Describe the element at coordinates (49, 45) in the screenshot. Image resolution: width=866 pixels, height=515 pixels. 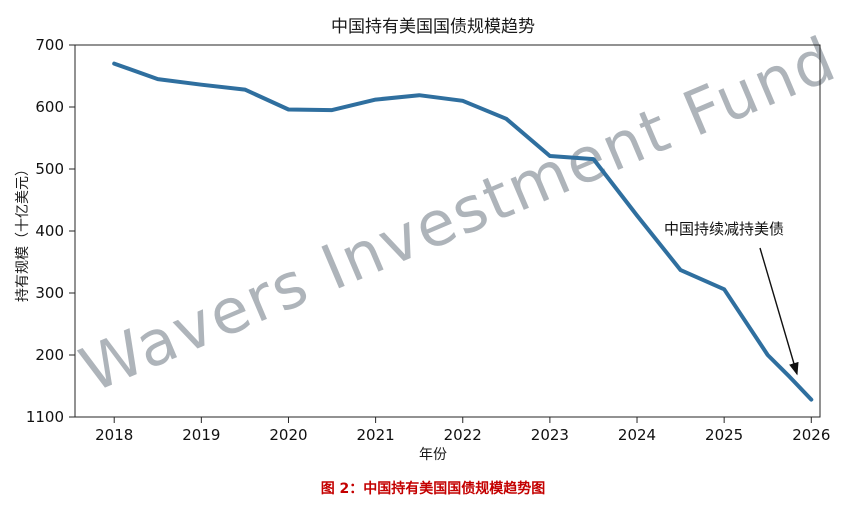
I see `y-tick-label: 700` at that location.